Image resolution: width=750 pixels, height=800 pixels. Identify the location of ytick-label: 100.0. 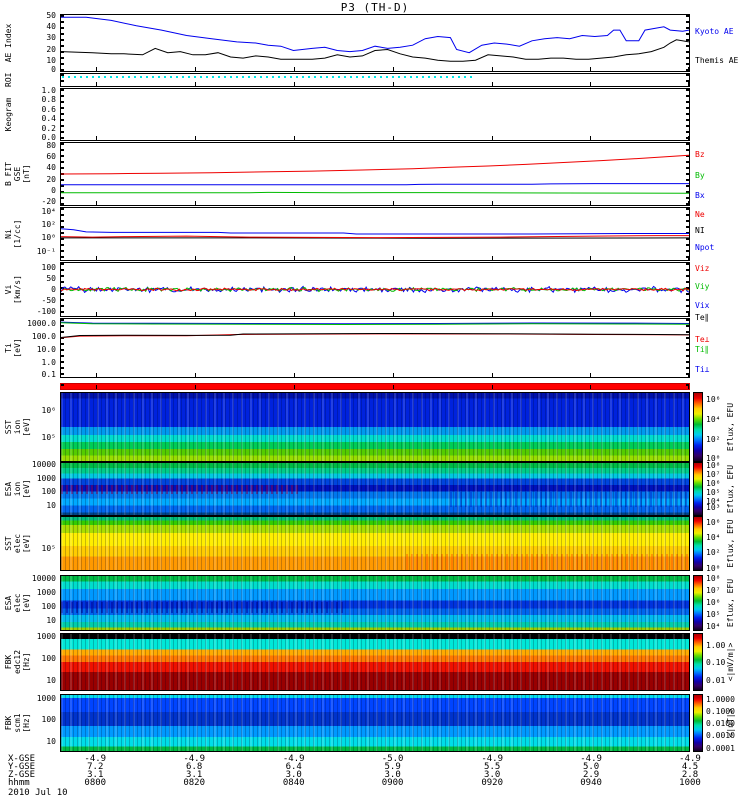
(43, 337).